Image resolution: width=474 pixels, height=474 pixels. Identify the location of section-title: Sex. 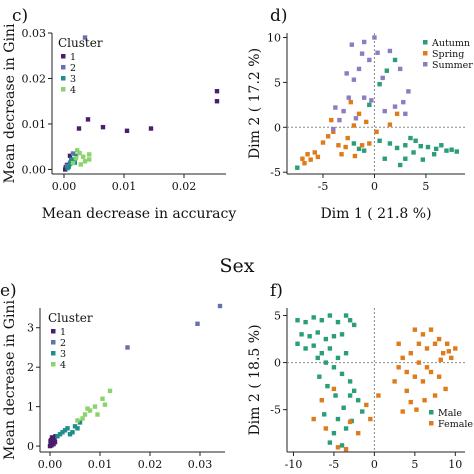
(237, 266).